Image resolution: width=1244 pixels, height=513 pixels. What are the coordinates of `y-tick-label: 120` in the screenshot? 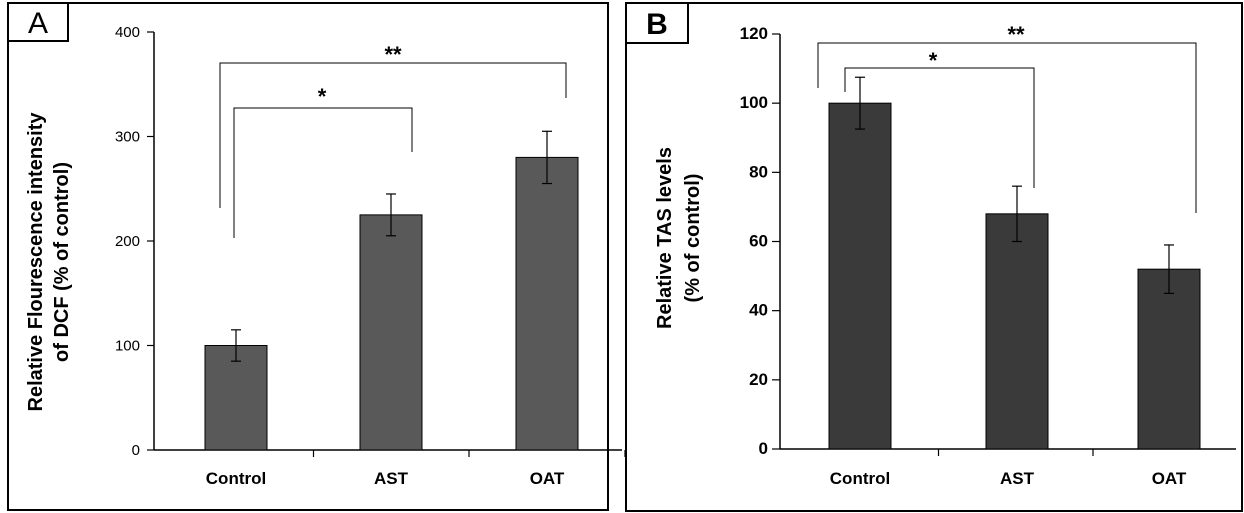 It's located at (754, 33).